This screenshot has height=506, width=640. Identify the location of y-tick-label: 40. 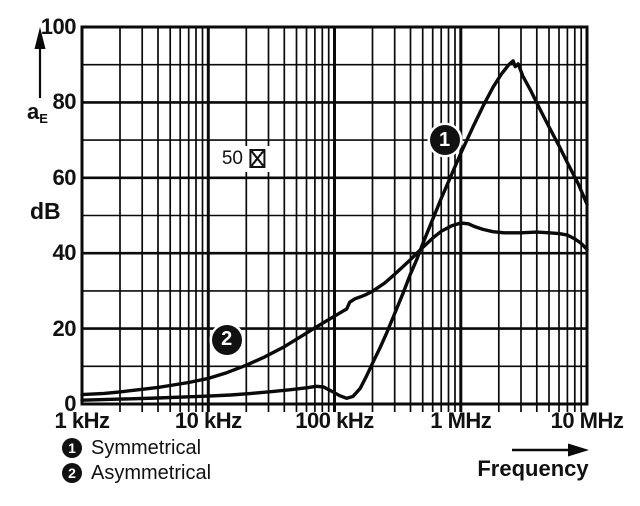
(64, 253).